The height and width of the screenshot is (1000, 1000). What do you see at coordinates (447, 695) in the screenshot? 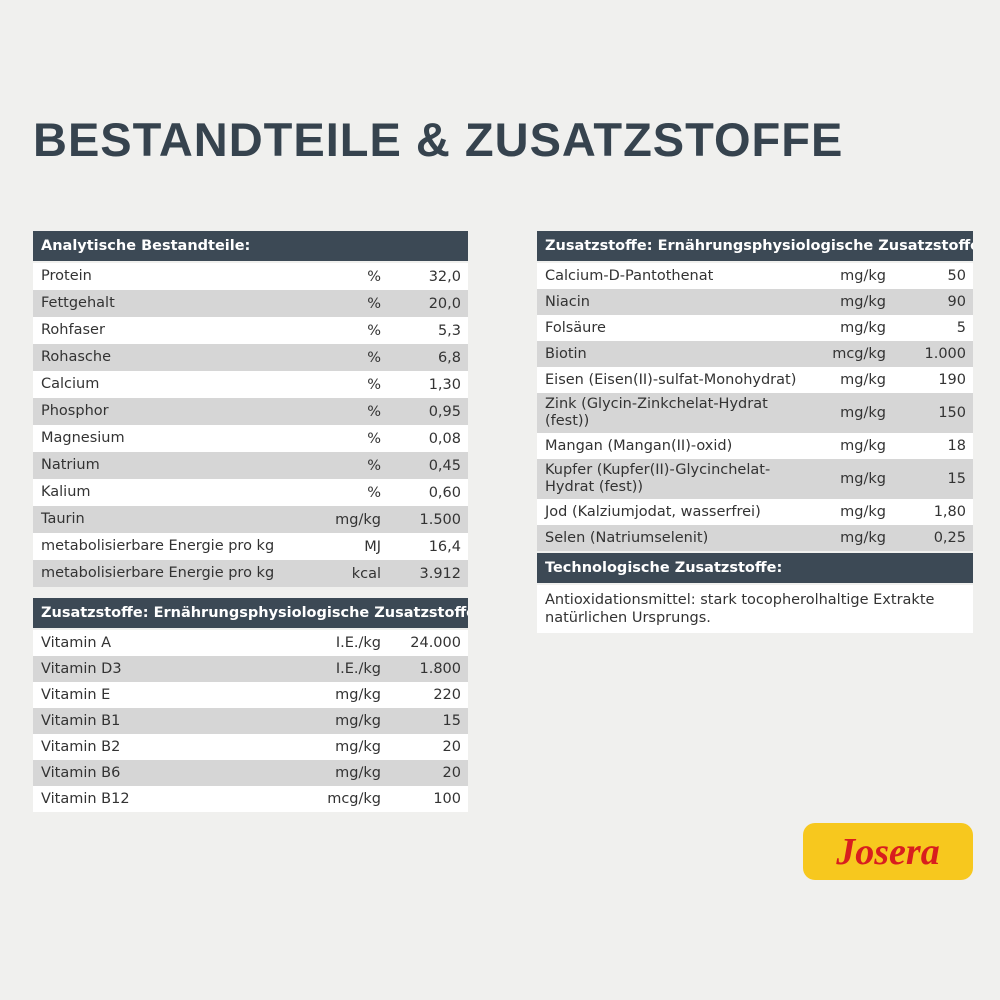
I see `row-value: 220` at bounding box center [447, 695].